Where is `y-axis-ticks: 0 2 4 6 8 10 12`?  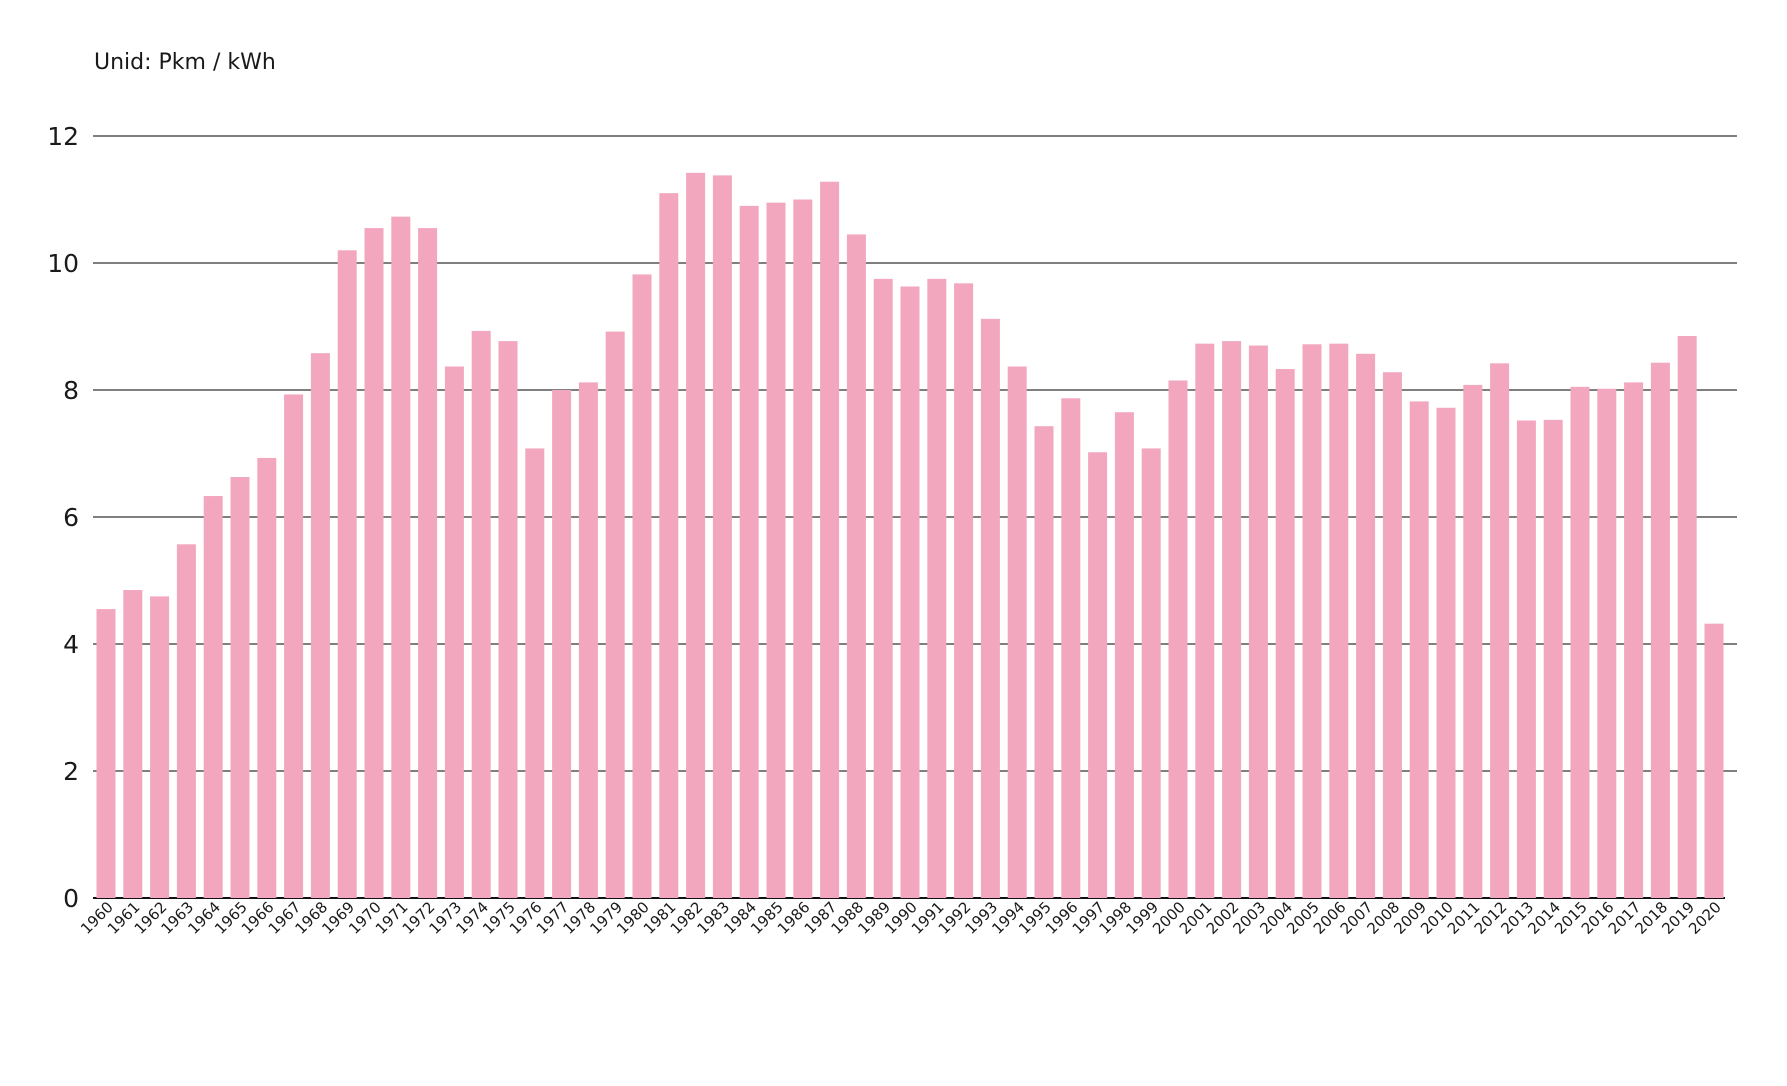 y-axis-ticks: 0 2 4 6 8 10 12 is located at coordinates (63, 517).